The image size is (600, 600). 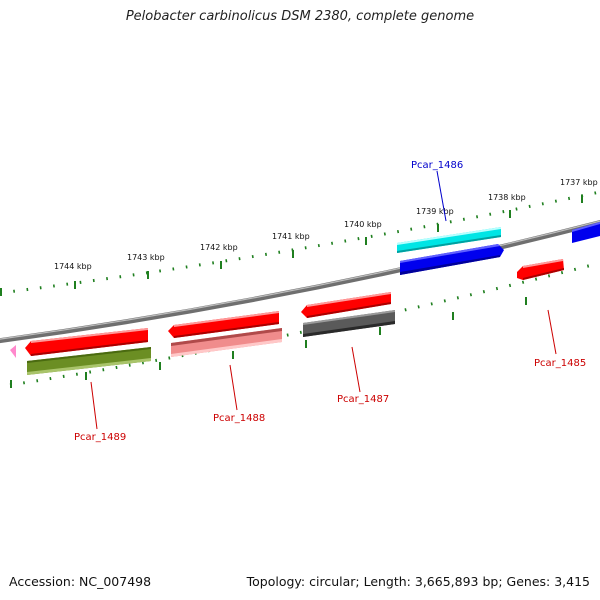 I want to click on accession-text: Accession: NC_007498, so click(x=80, y=581).